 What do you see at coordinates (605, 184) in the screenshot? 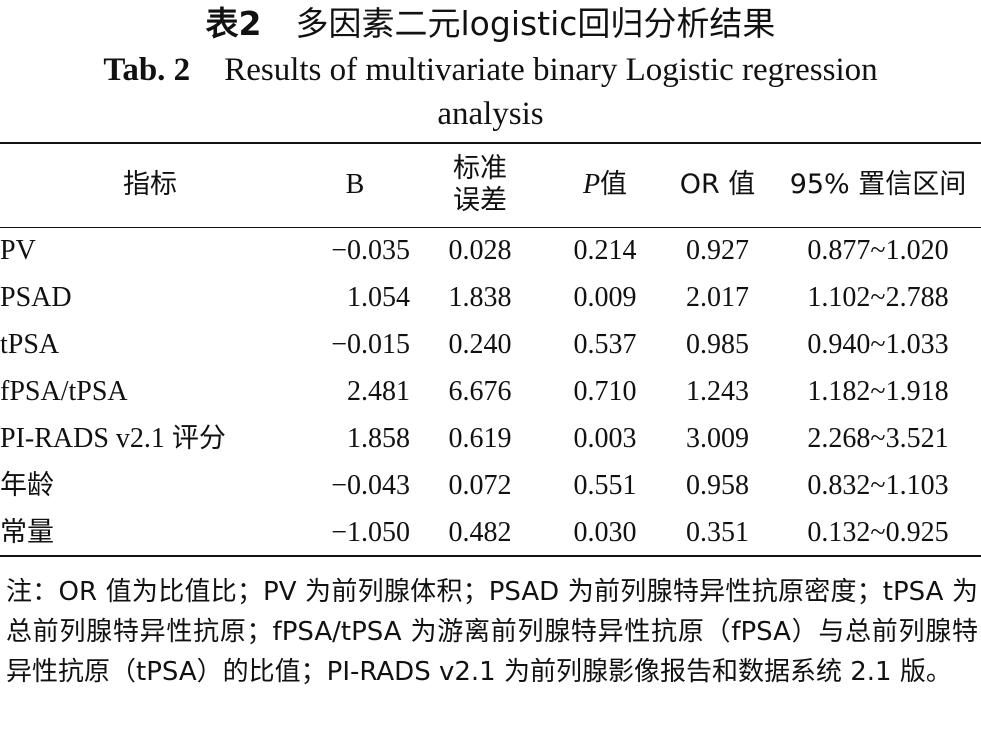
I see `header-p-value: P值` at bounding box center [605, 184].